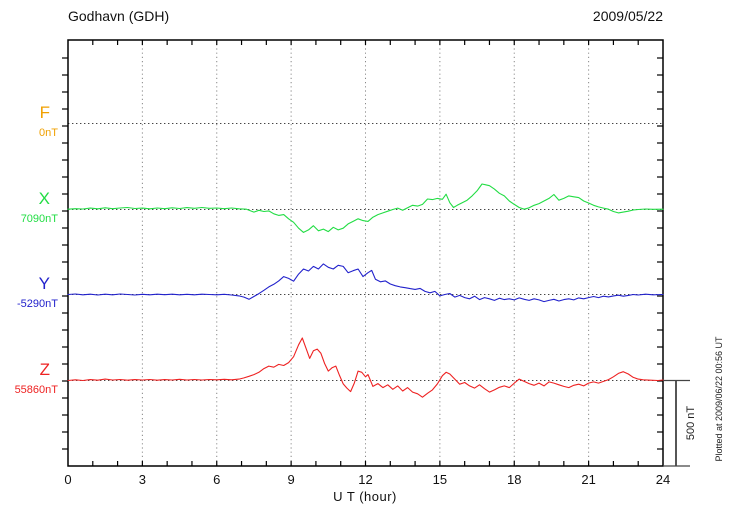 The image size is (730, 520). Describe the element at coordinates (48, 132) in the screenshot. I see `channel-baseline-value-f: 0nT` at that location.